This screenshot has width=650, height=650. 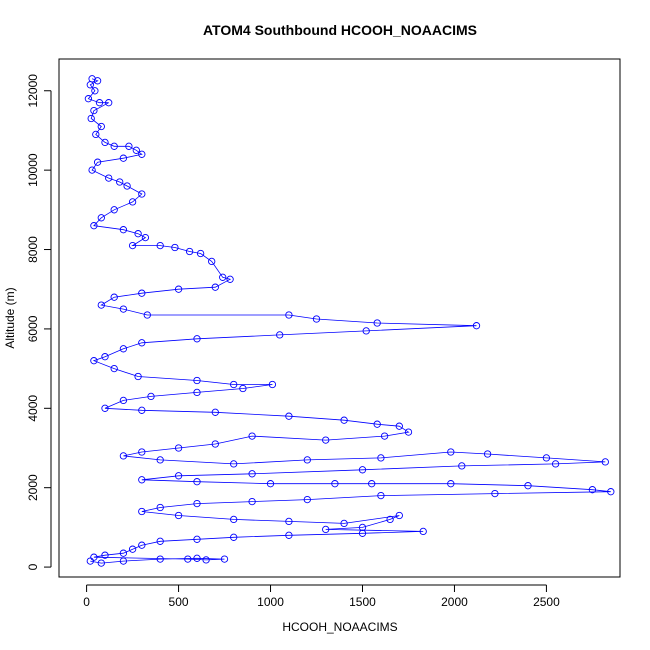 What do you see at coordinates (33, 408) in the screenshot?
I see `y-tick-label: 4000` at bounding box center [33, 408].